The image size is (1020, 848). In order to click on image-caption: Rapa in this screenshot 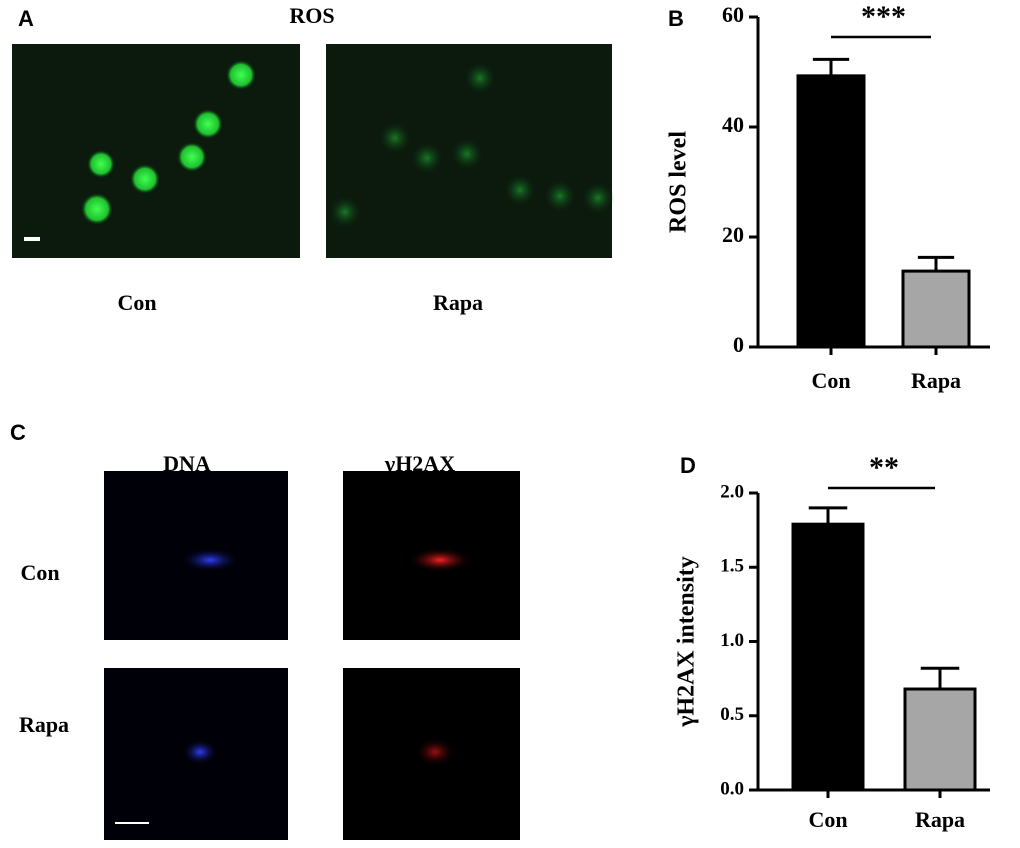, I will do `click(458, 302)`.